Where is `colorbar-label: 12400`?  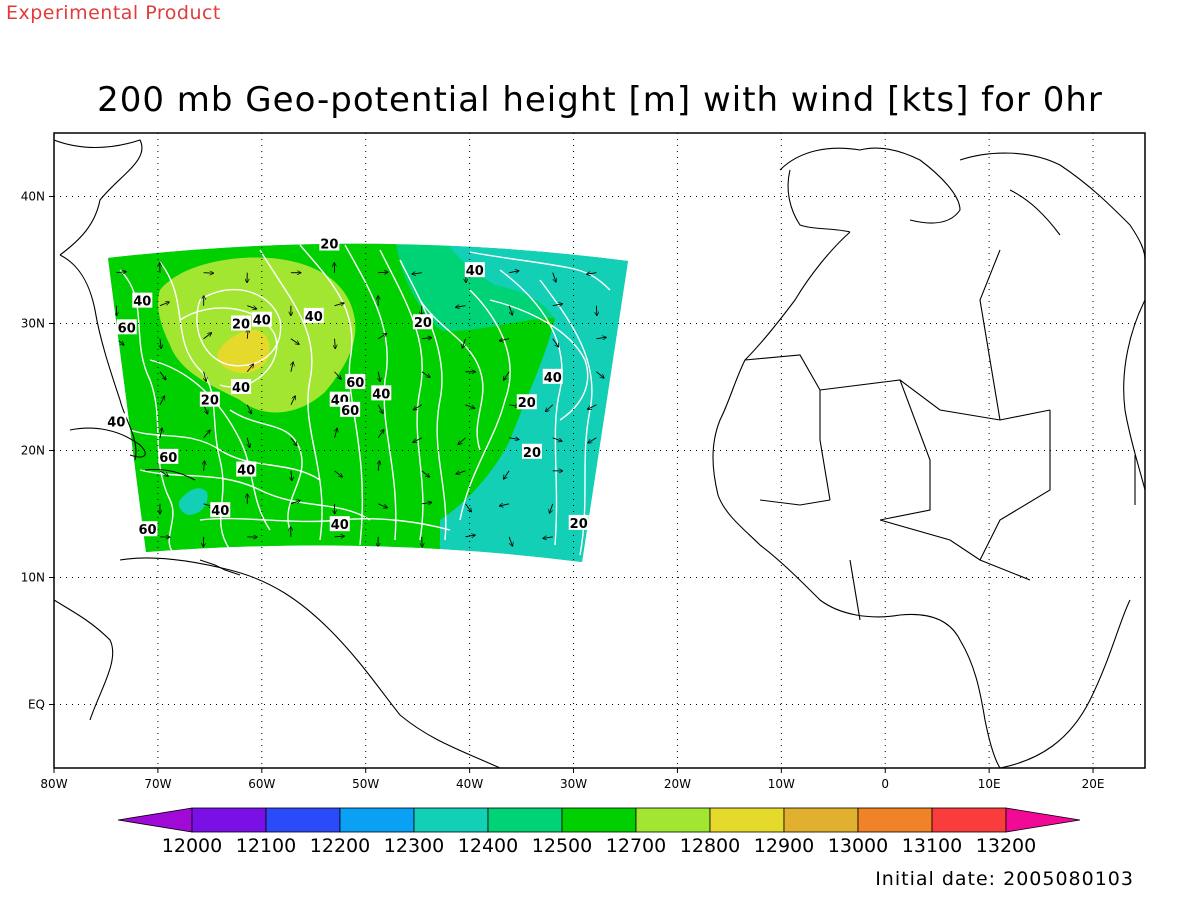
colorbar-label: 12400 is located at coordinates (488, 846).